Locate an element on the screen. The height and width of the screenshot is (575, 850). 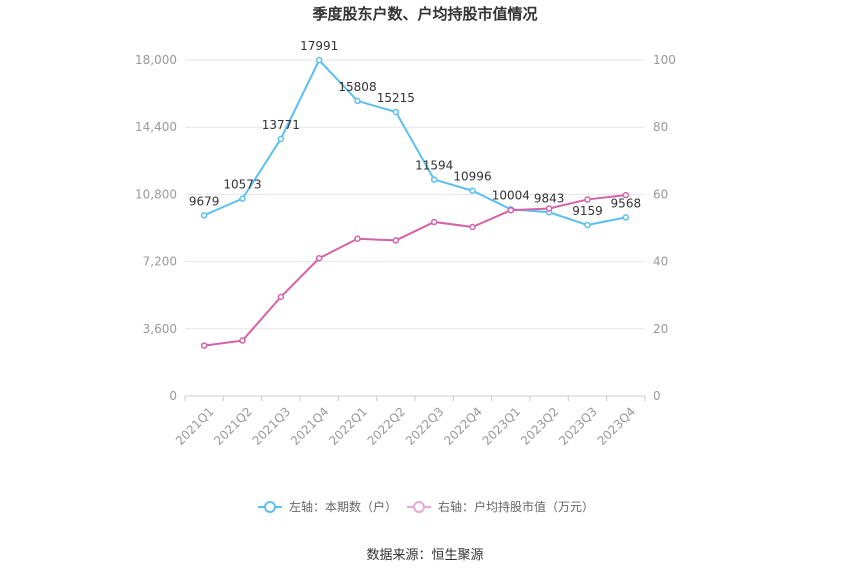
legend: 左轴：本期数（户） 右轴：户均持股市值（万元） is located at coordinates (426, 506).